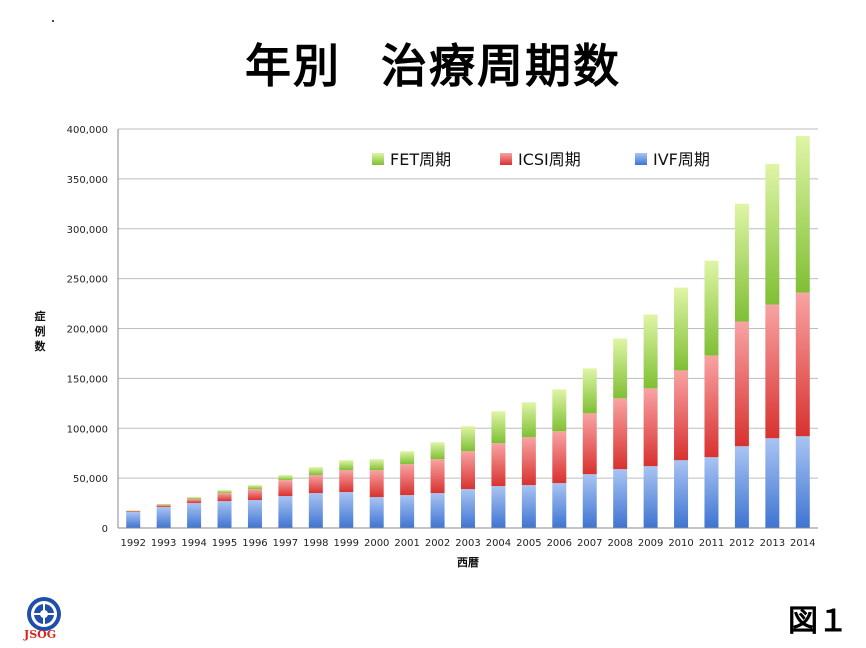 This screenshot has width=866, height=648. What do you see at coordinates (133, 520) in the screenshot?
I see `bar-IVF周期-1992` at bounding box center [133, 520].